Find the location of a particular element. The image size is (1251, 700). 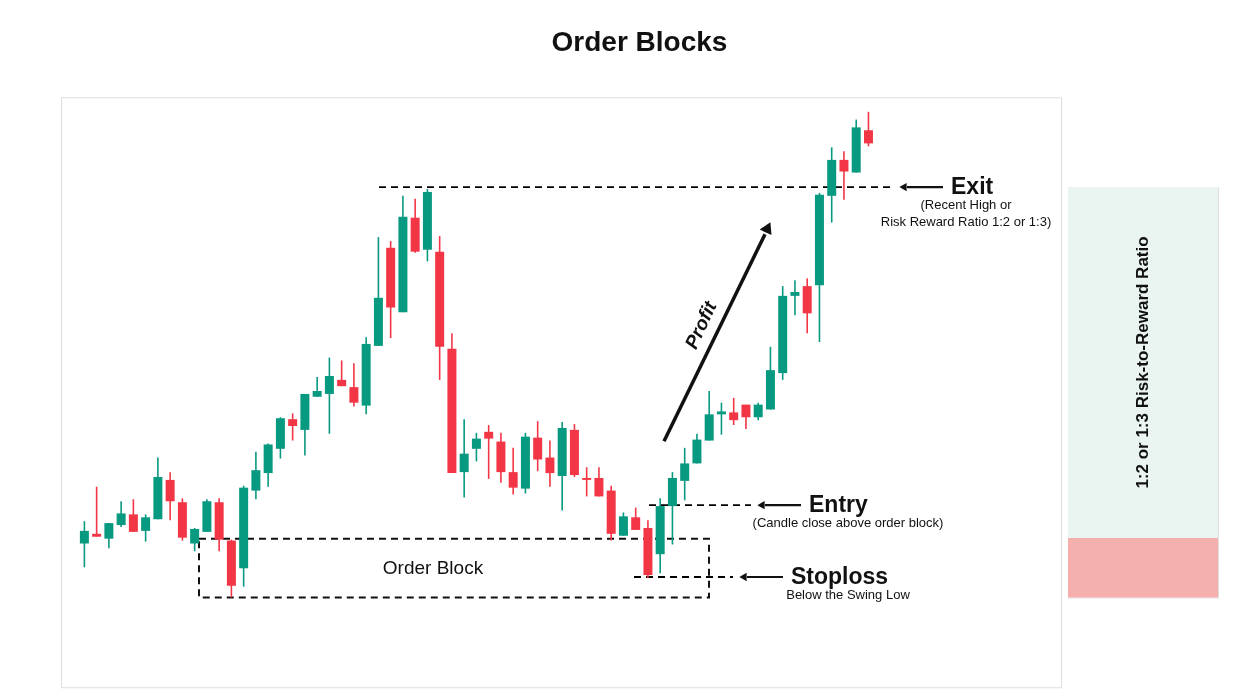

annotation: Profit is located at coordinates (700, 324).